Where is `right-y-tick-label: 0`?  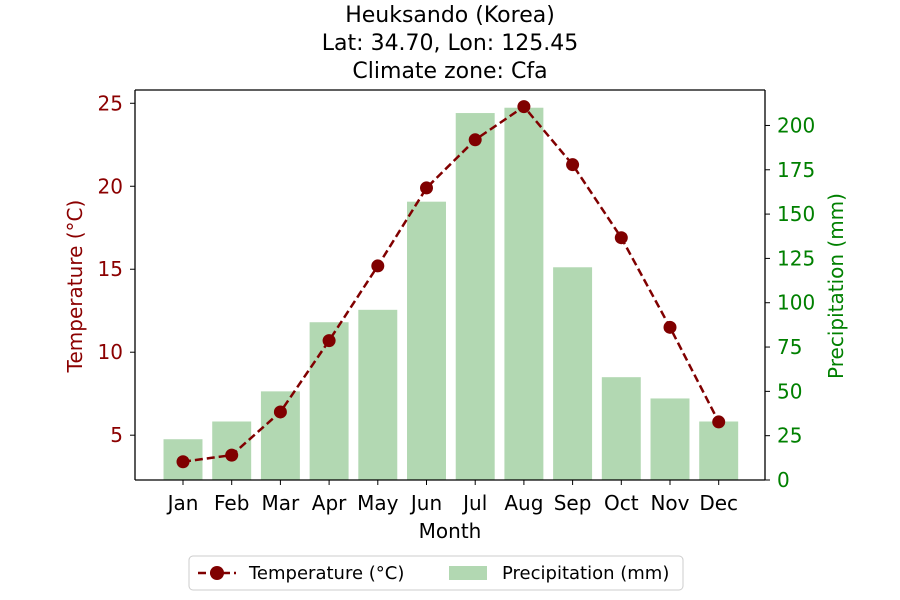
right-y-tick-label: 0 is located at coordinates (783, 480).